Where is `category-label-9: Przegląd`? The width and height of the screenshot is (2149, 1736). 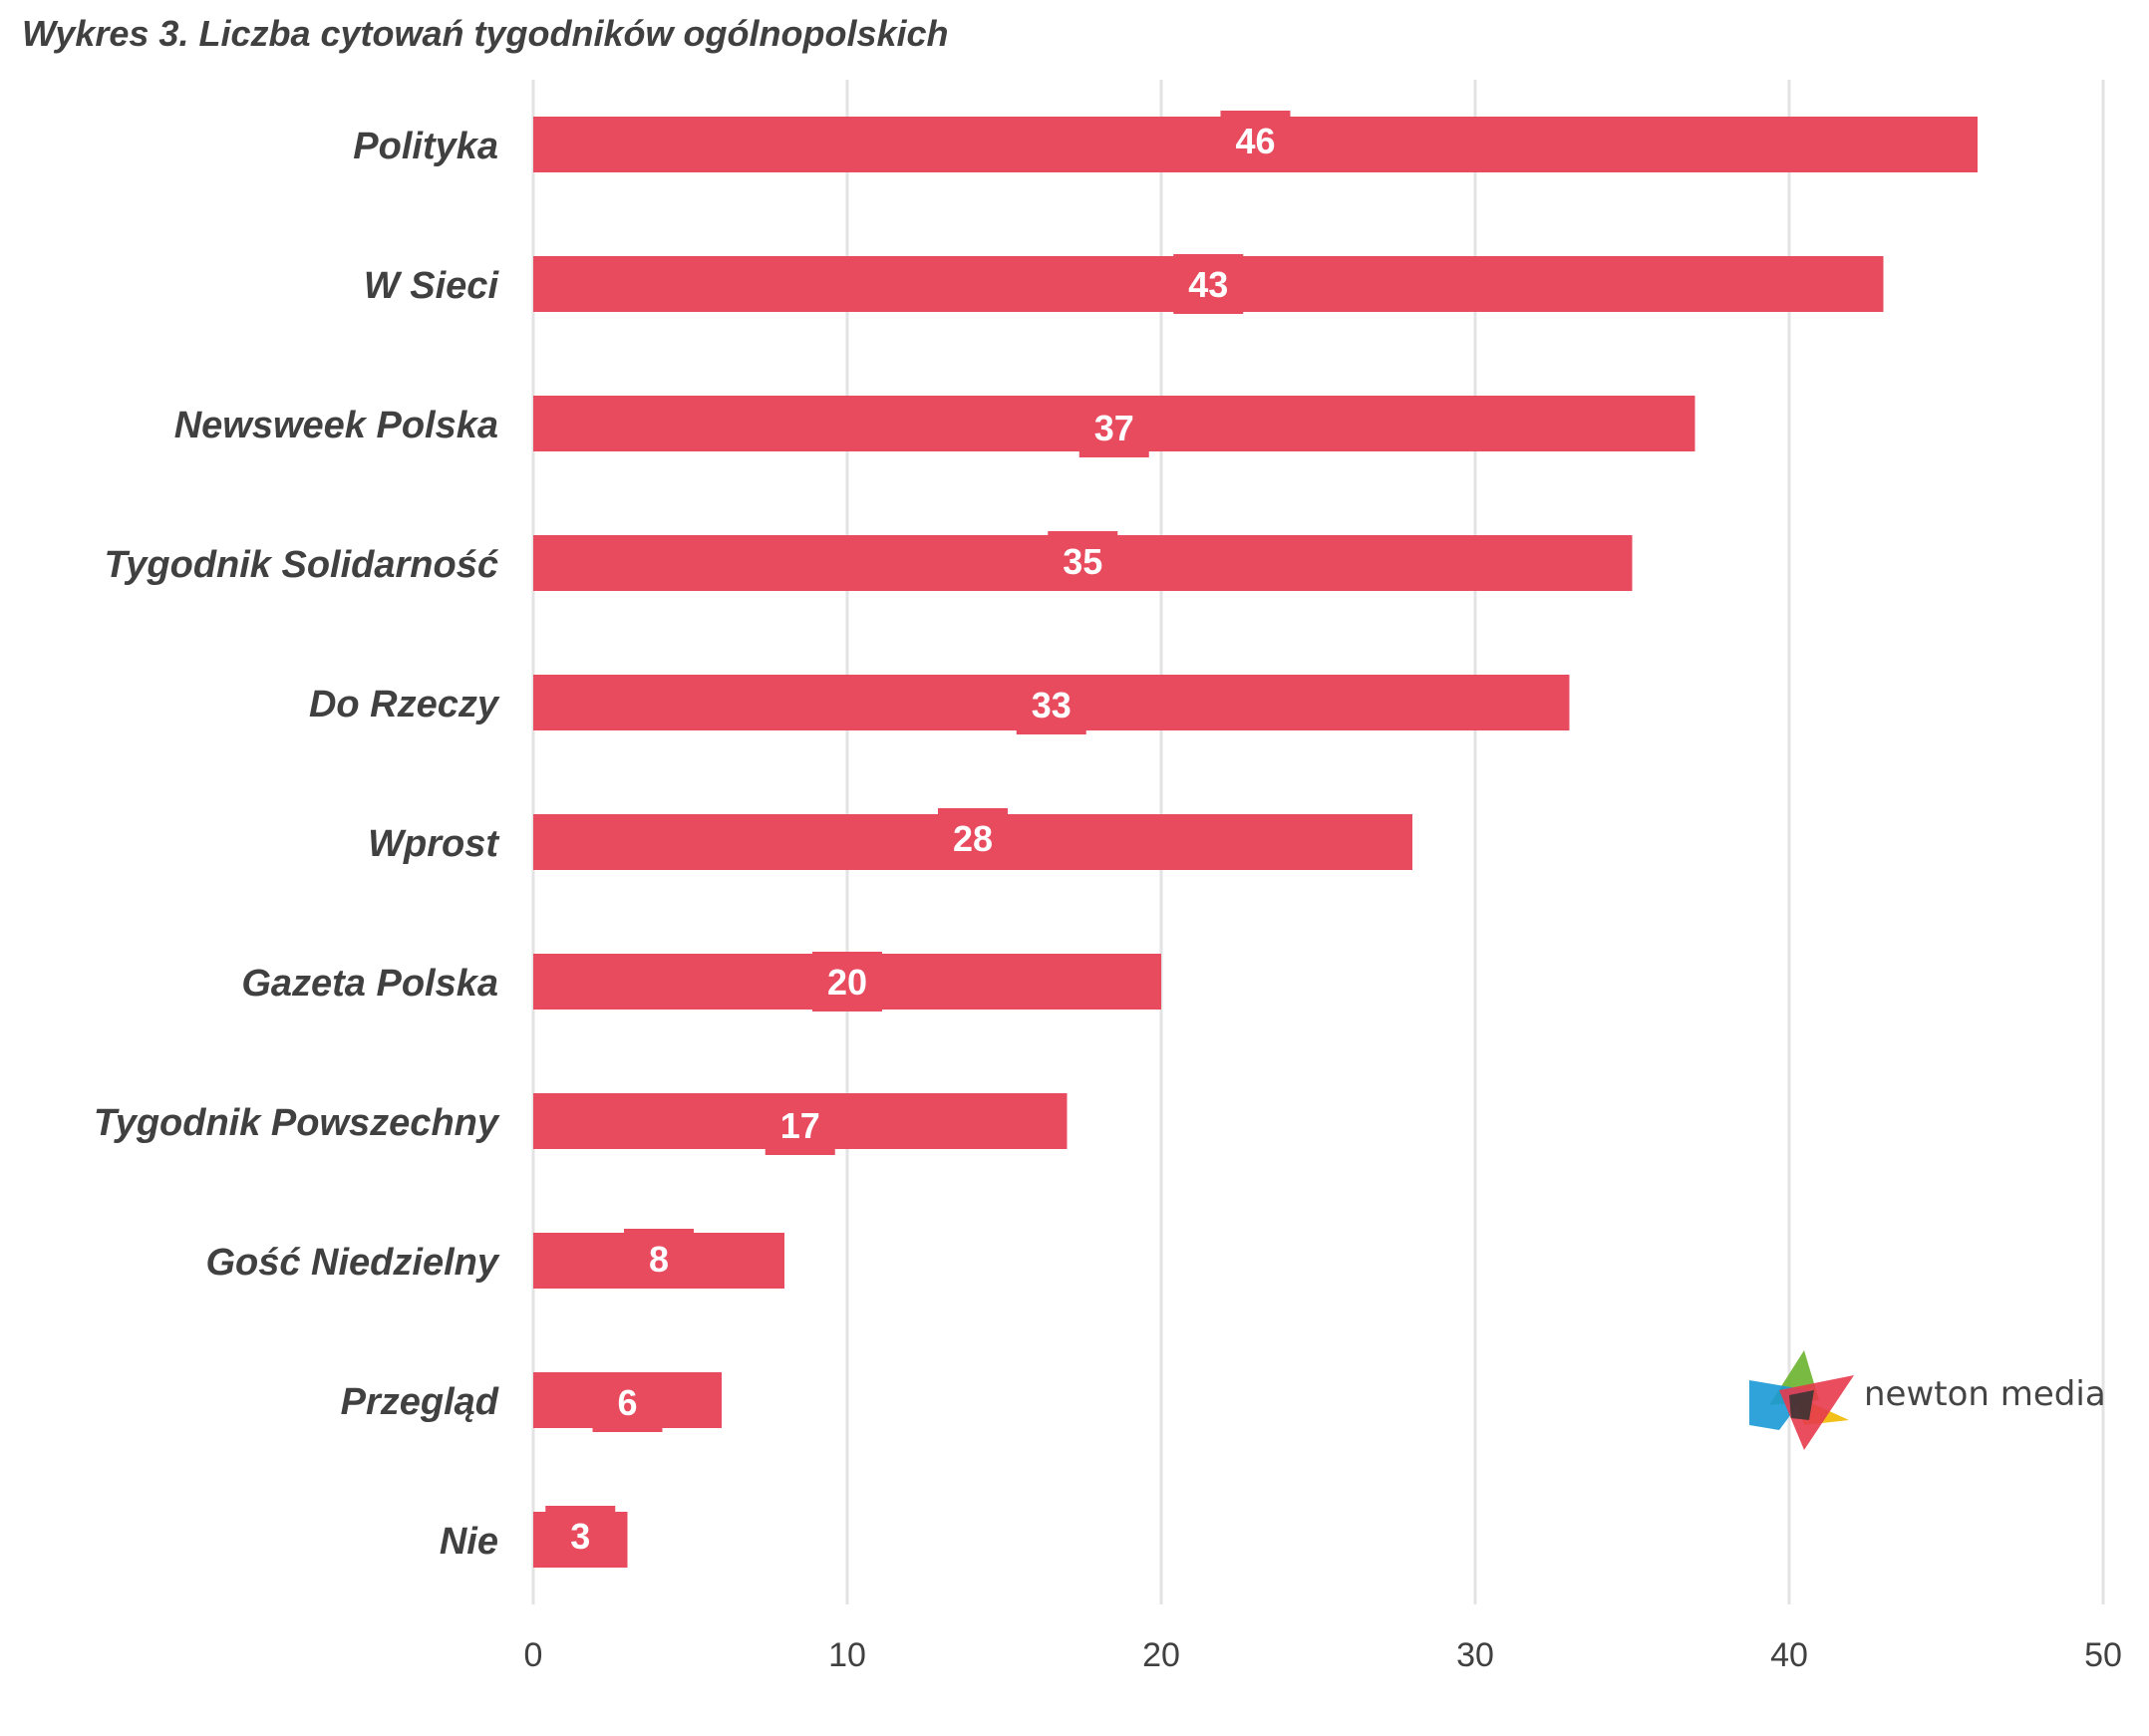
category-label-9: Przegląd is located at coordinates (420, 1402).